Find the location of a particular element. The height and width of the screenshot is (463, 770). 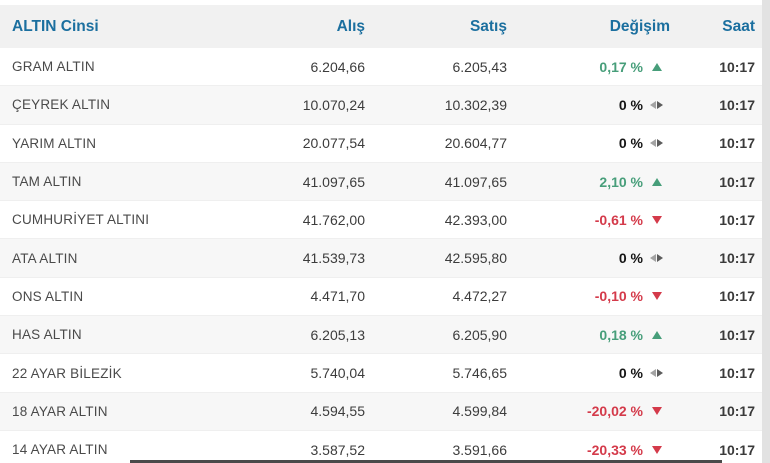

column-header-satis: Satış is located at coordinates (488, 26).